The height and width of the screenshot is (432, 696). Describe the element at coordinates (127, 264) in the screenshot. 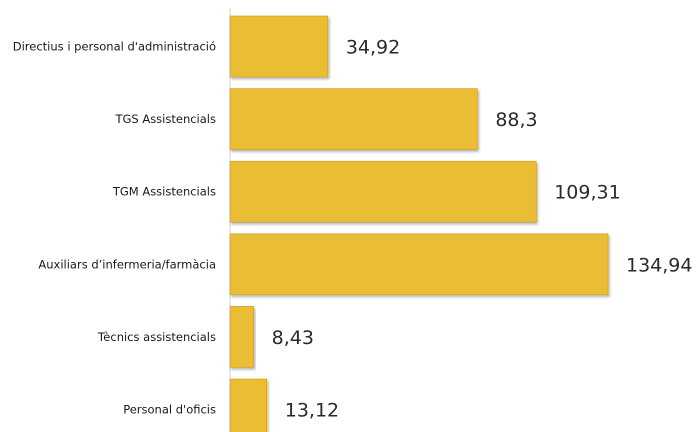

I see `category-label-3: Auxiliars d’infermeria/farmàcia` at that location.